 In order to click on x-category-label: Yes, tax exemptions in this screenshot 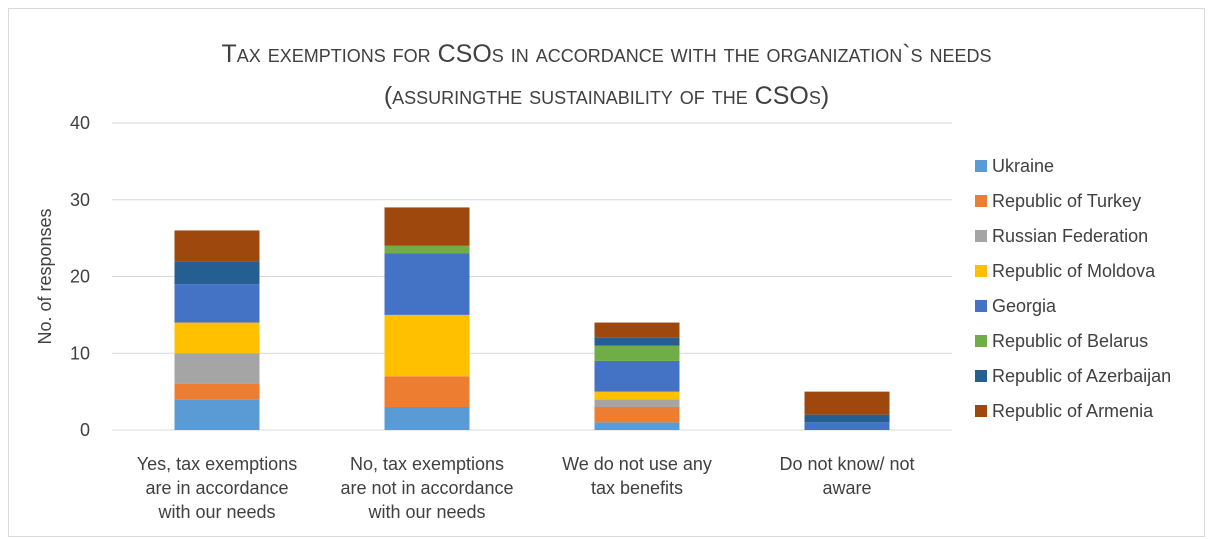, I will do `click(217, 464)`.